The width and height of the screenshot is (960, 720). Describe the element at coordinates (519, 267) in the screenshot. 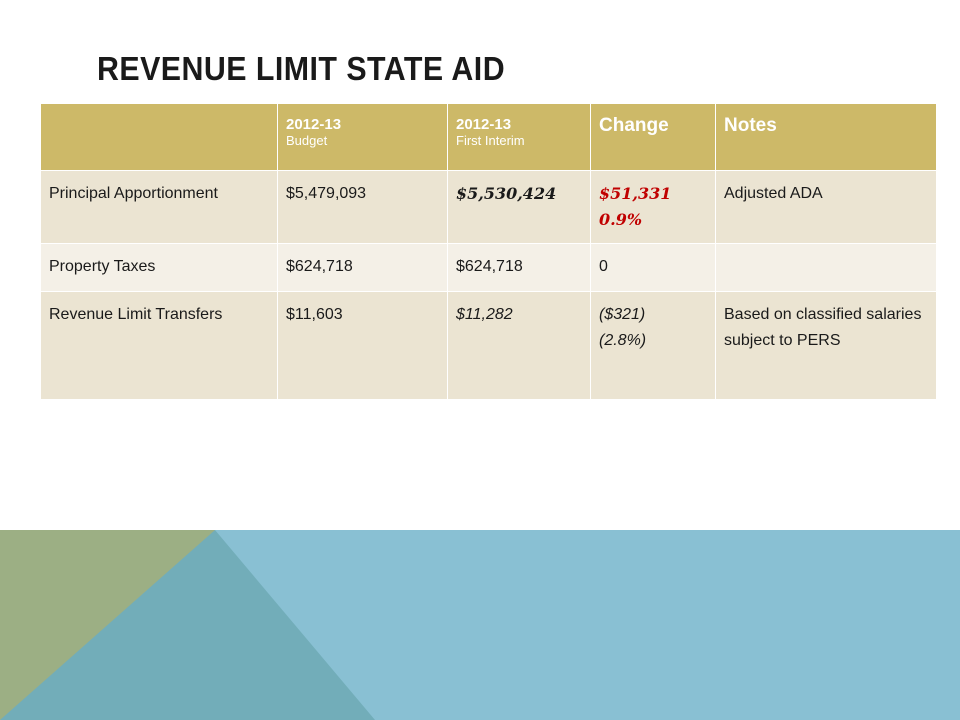

I see `row-interim: $624,718` at that location.